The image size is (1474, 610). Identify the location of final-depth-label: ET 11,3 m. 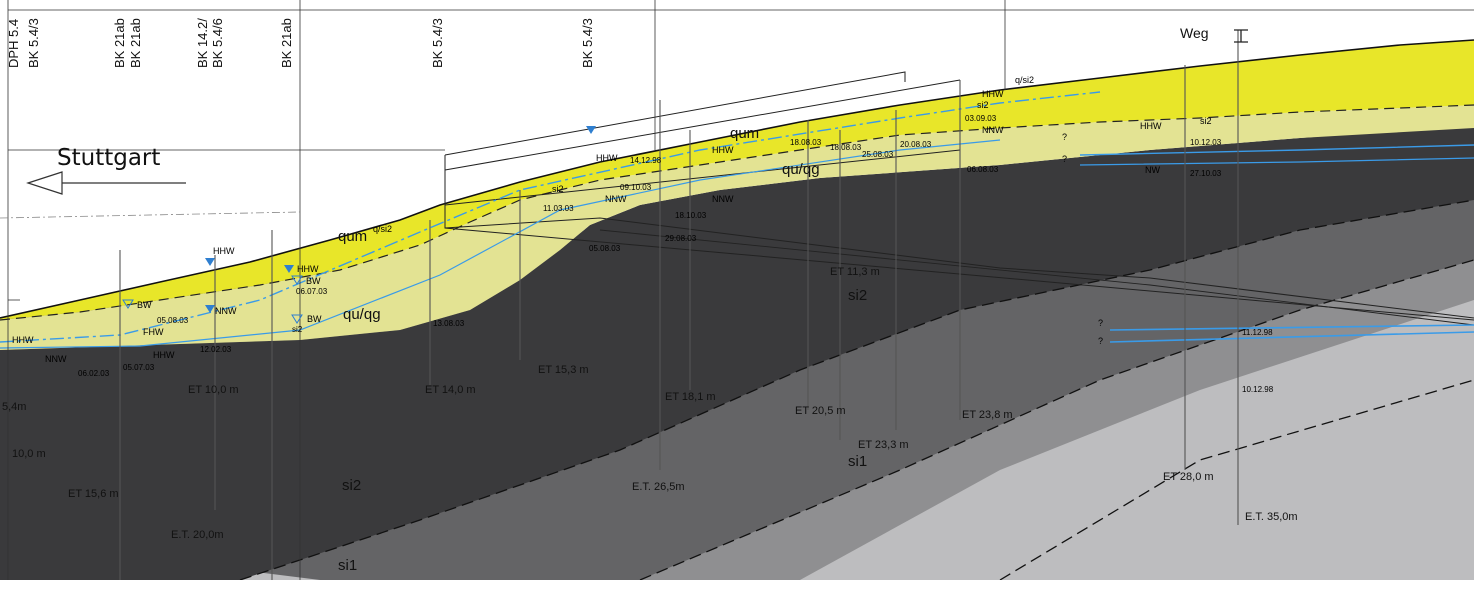
(855, 272).